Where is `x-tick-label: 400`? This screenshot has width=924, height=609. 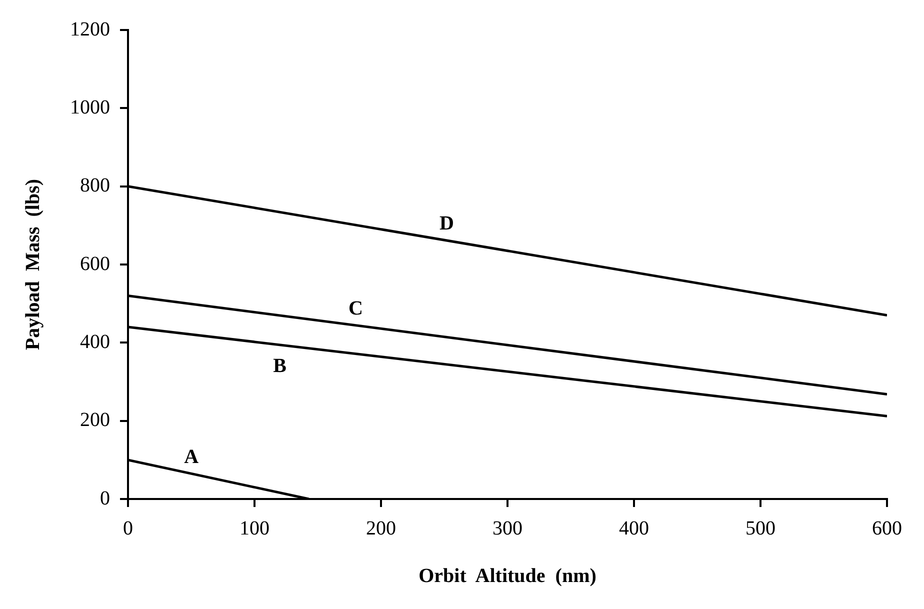 x-tick-label: 400 is located at coordinates (634, 528).